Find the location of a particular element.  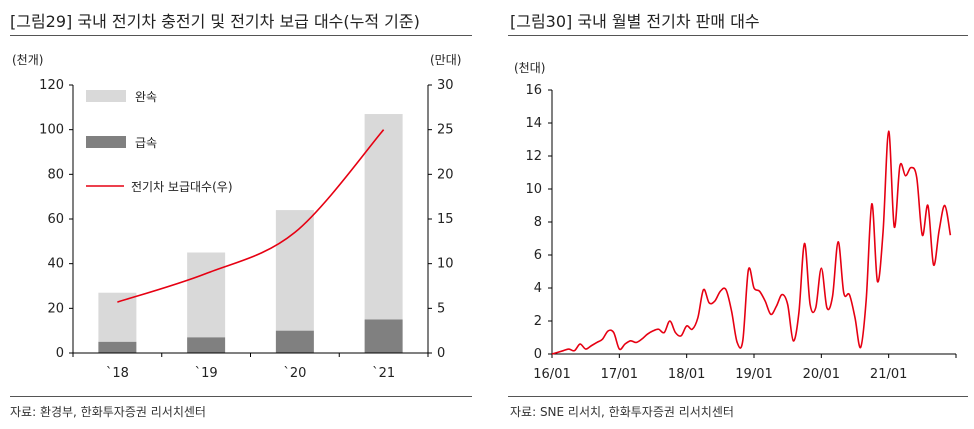

figure-title: [그림29] 국내 전기차 충전기 및 전기차 보급 대수(누적 기준) is located at coordinates (215, 21).